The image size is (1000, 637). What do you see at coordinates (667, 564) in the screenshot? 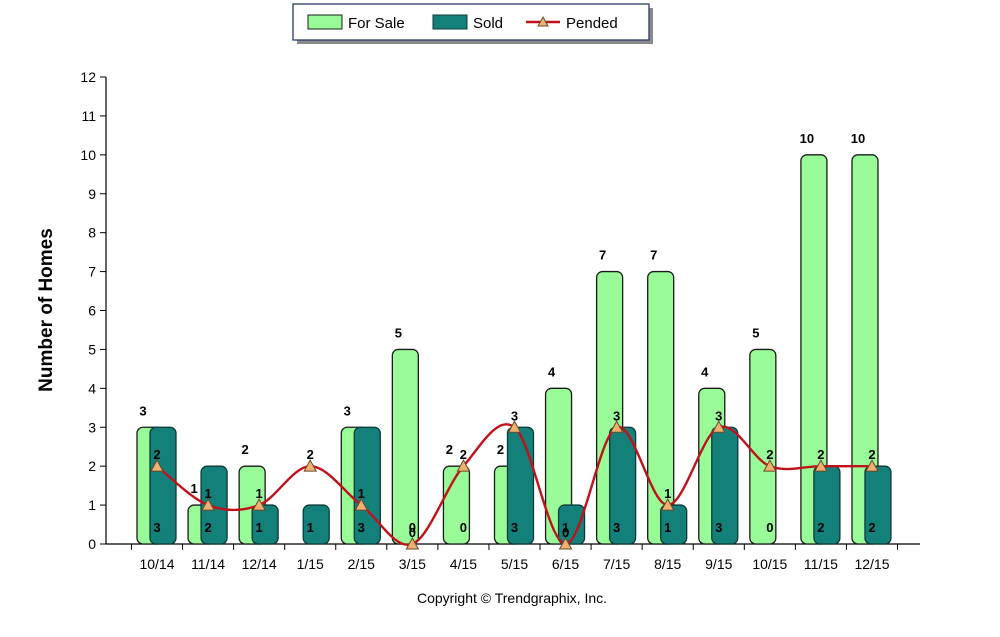
I see `x-tick-label: 8/15` at bounding box center [667, 564].